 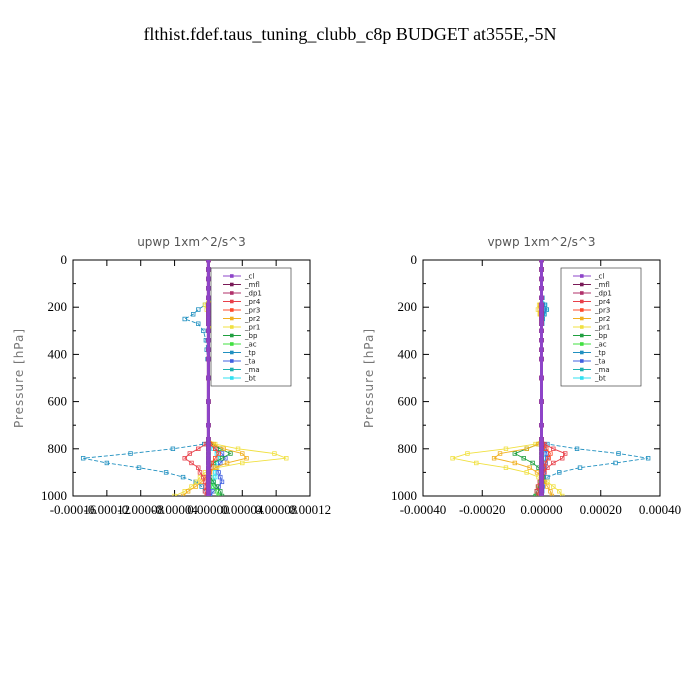 What do you see at coordinates (310, 509) in the screenshot?
I see `x-tick-label: 0.00012` at bounding box center [310, 509].